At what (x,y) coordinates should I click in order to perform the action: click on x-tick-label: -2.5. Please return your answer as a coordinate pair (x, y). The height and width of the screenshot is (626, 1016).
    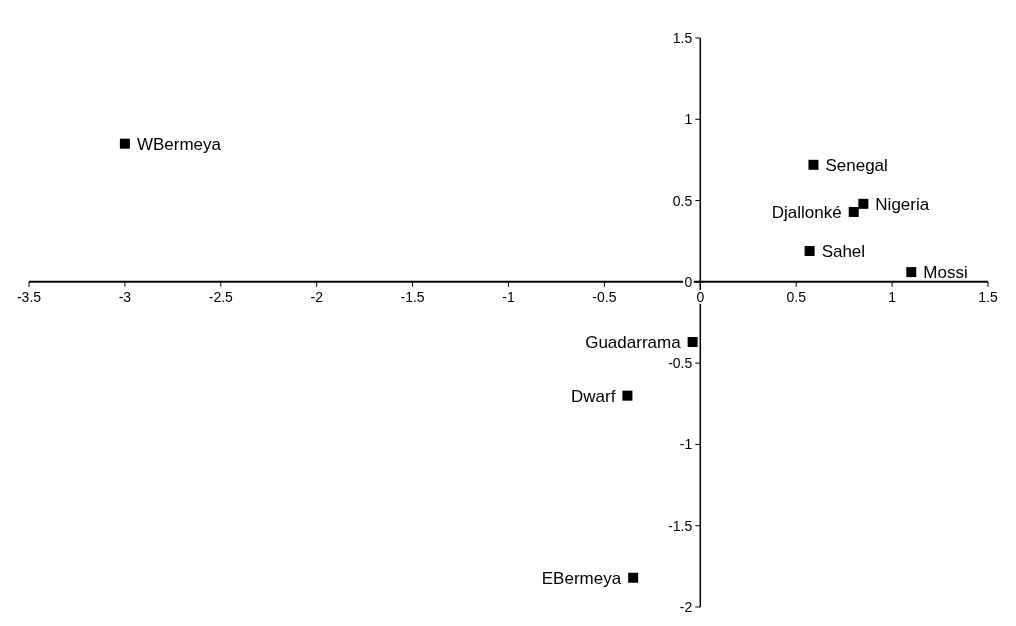
    Looking at the image, I should click on (221, 296).